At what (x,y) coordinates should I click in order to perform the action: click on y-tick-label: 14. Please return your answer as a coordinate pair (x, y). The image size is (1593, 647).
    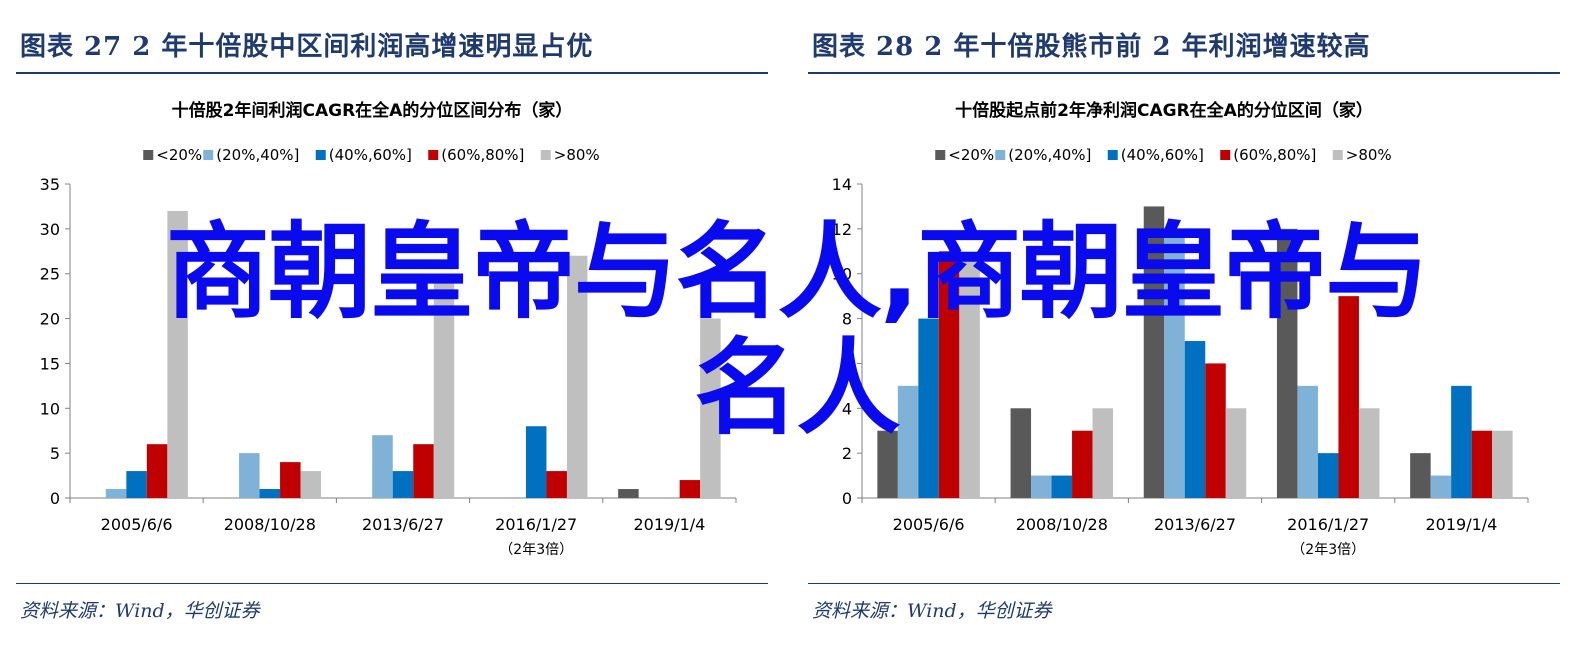
    Looking at the image, I should click on (842, 184).